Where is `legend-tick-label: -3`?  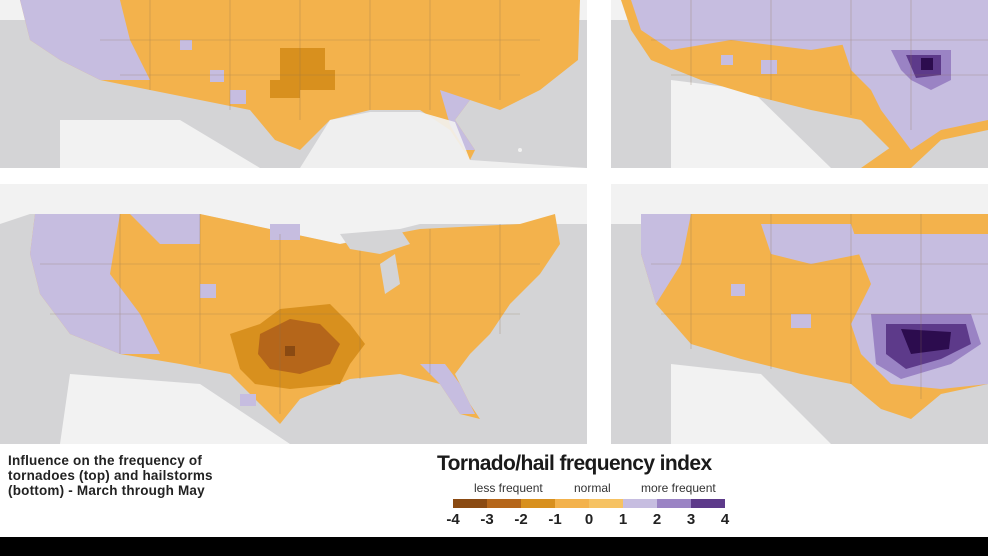
legend-tick-label: -3 is located at coordinates (487, 519).